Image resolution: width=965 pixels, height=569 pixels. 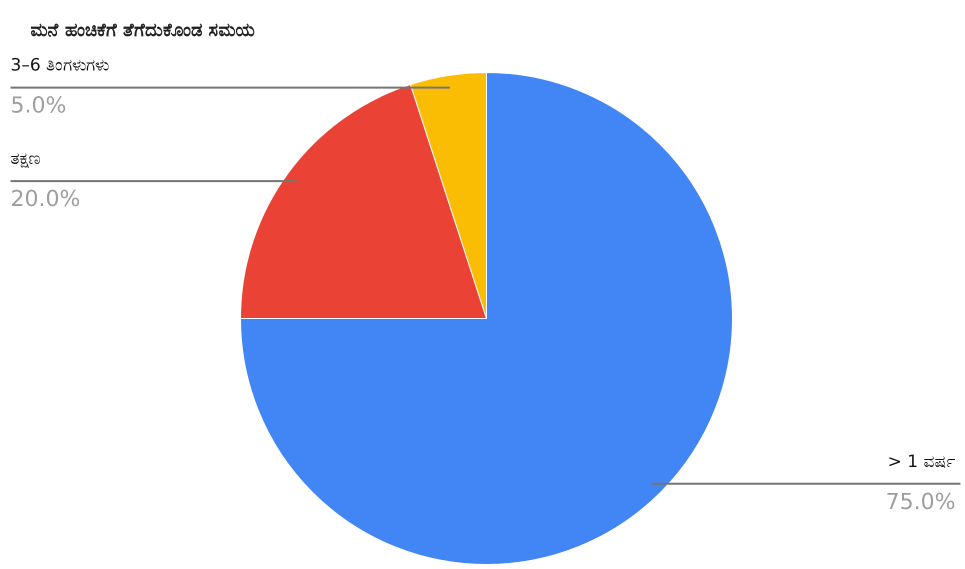 I want to click on data-label: 75.0%, so click(x=921, y=502).